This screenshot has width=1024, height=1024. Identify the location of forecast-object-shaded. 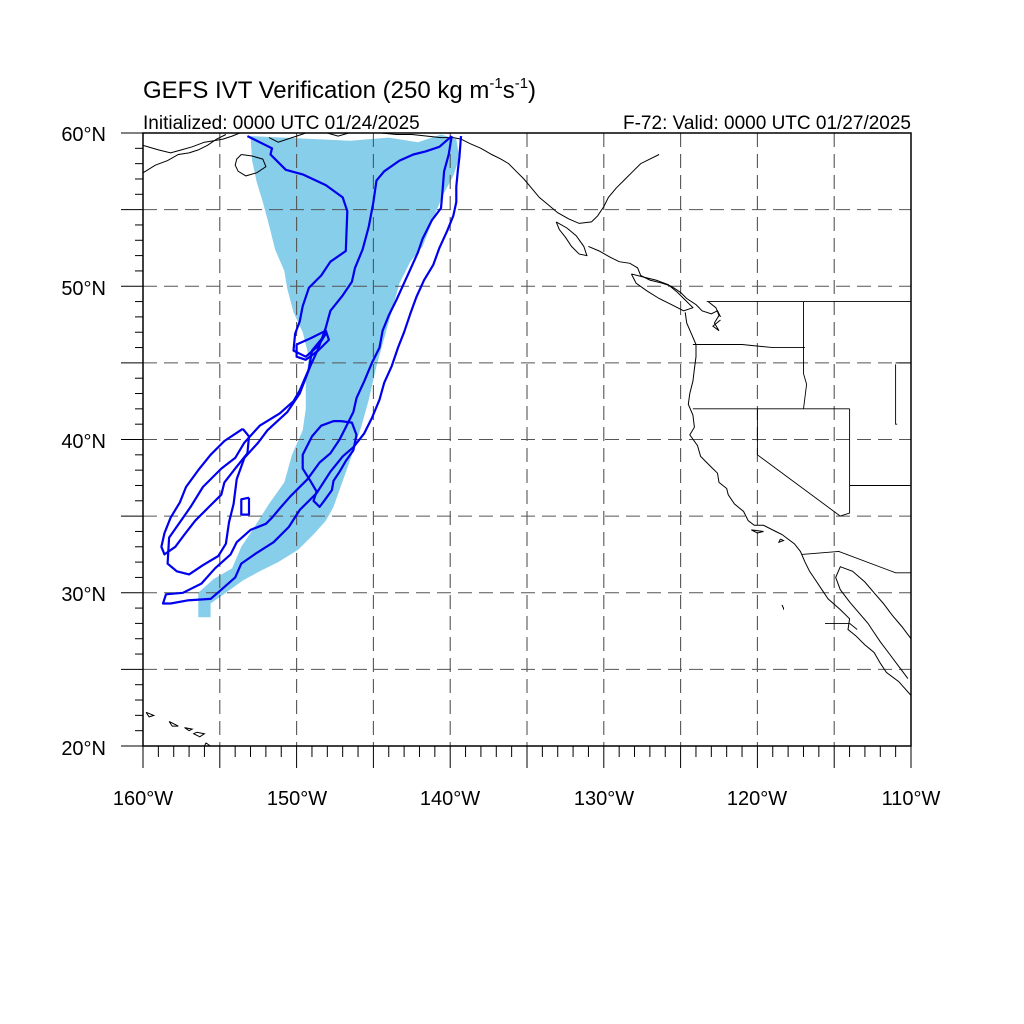
(329, 376).